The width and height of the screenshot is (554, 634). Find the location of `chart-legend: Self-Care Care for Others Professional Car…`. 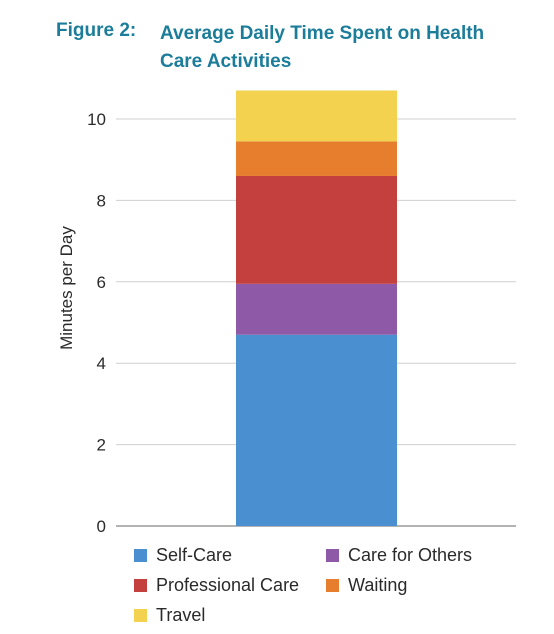

chart-legend: Self-Care Care for Others Professional Car… is located at coordinates (334, 585).